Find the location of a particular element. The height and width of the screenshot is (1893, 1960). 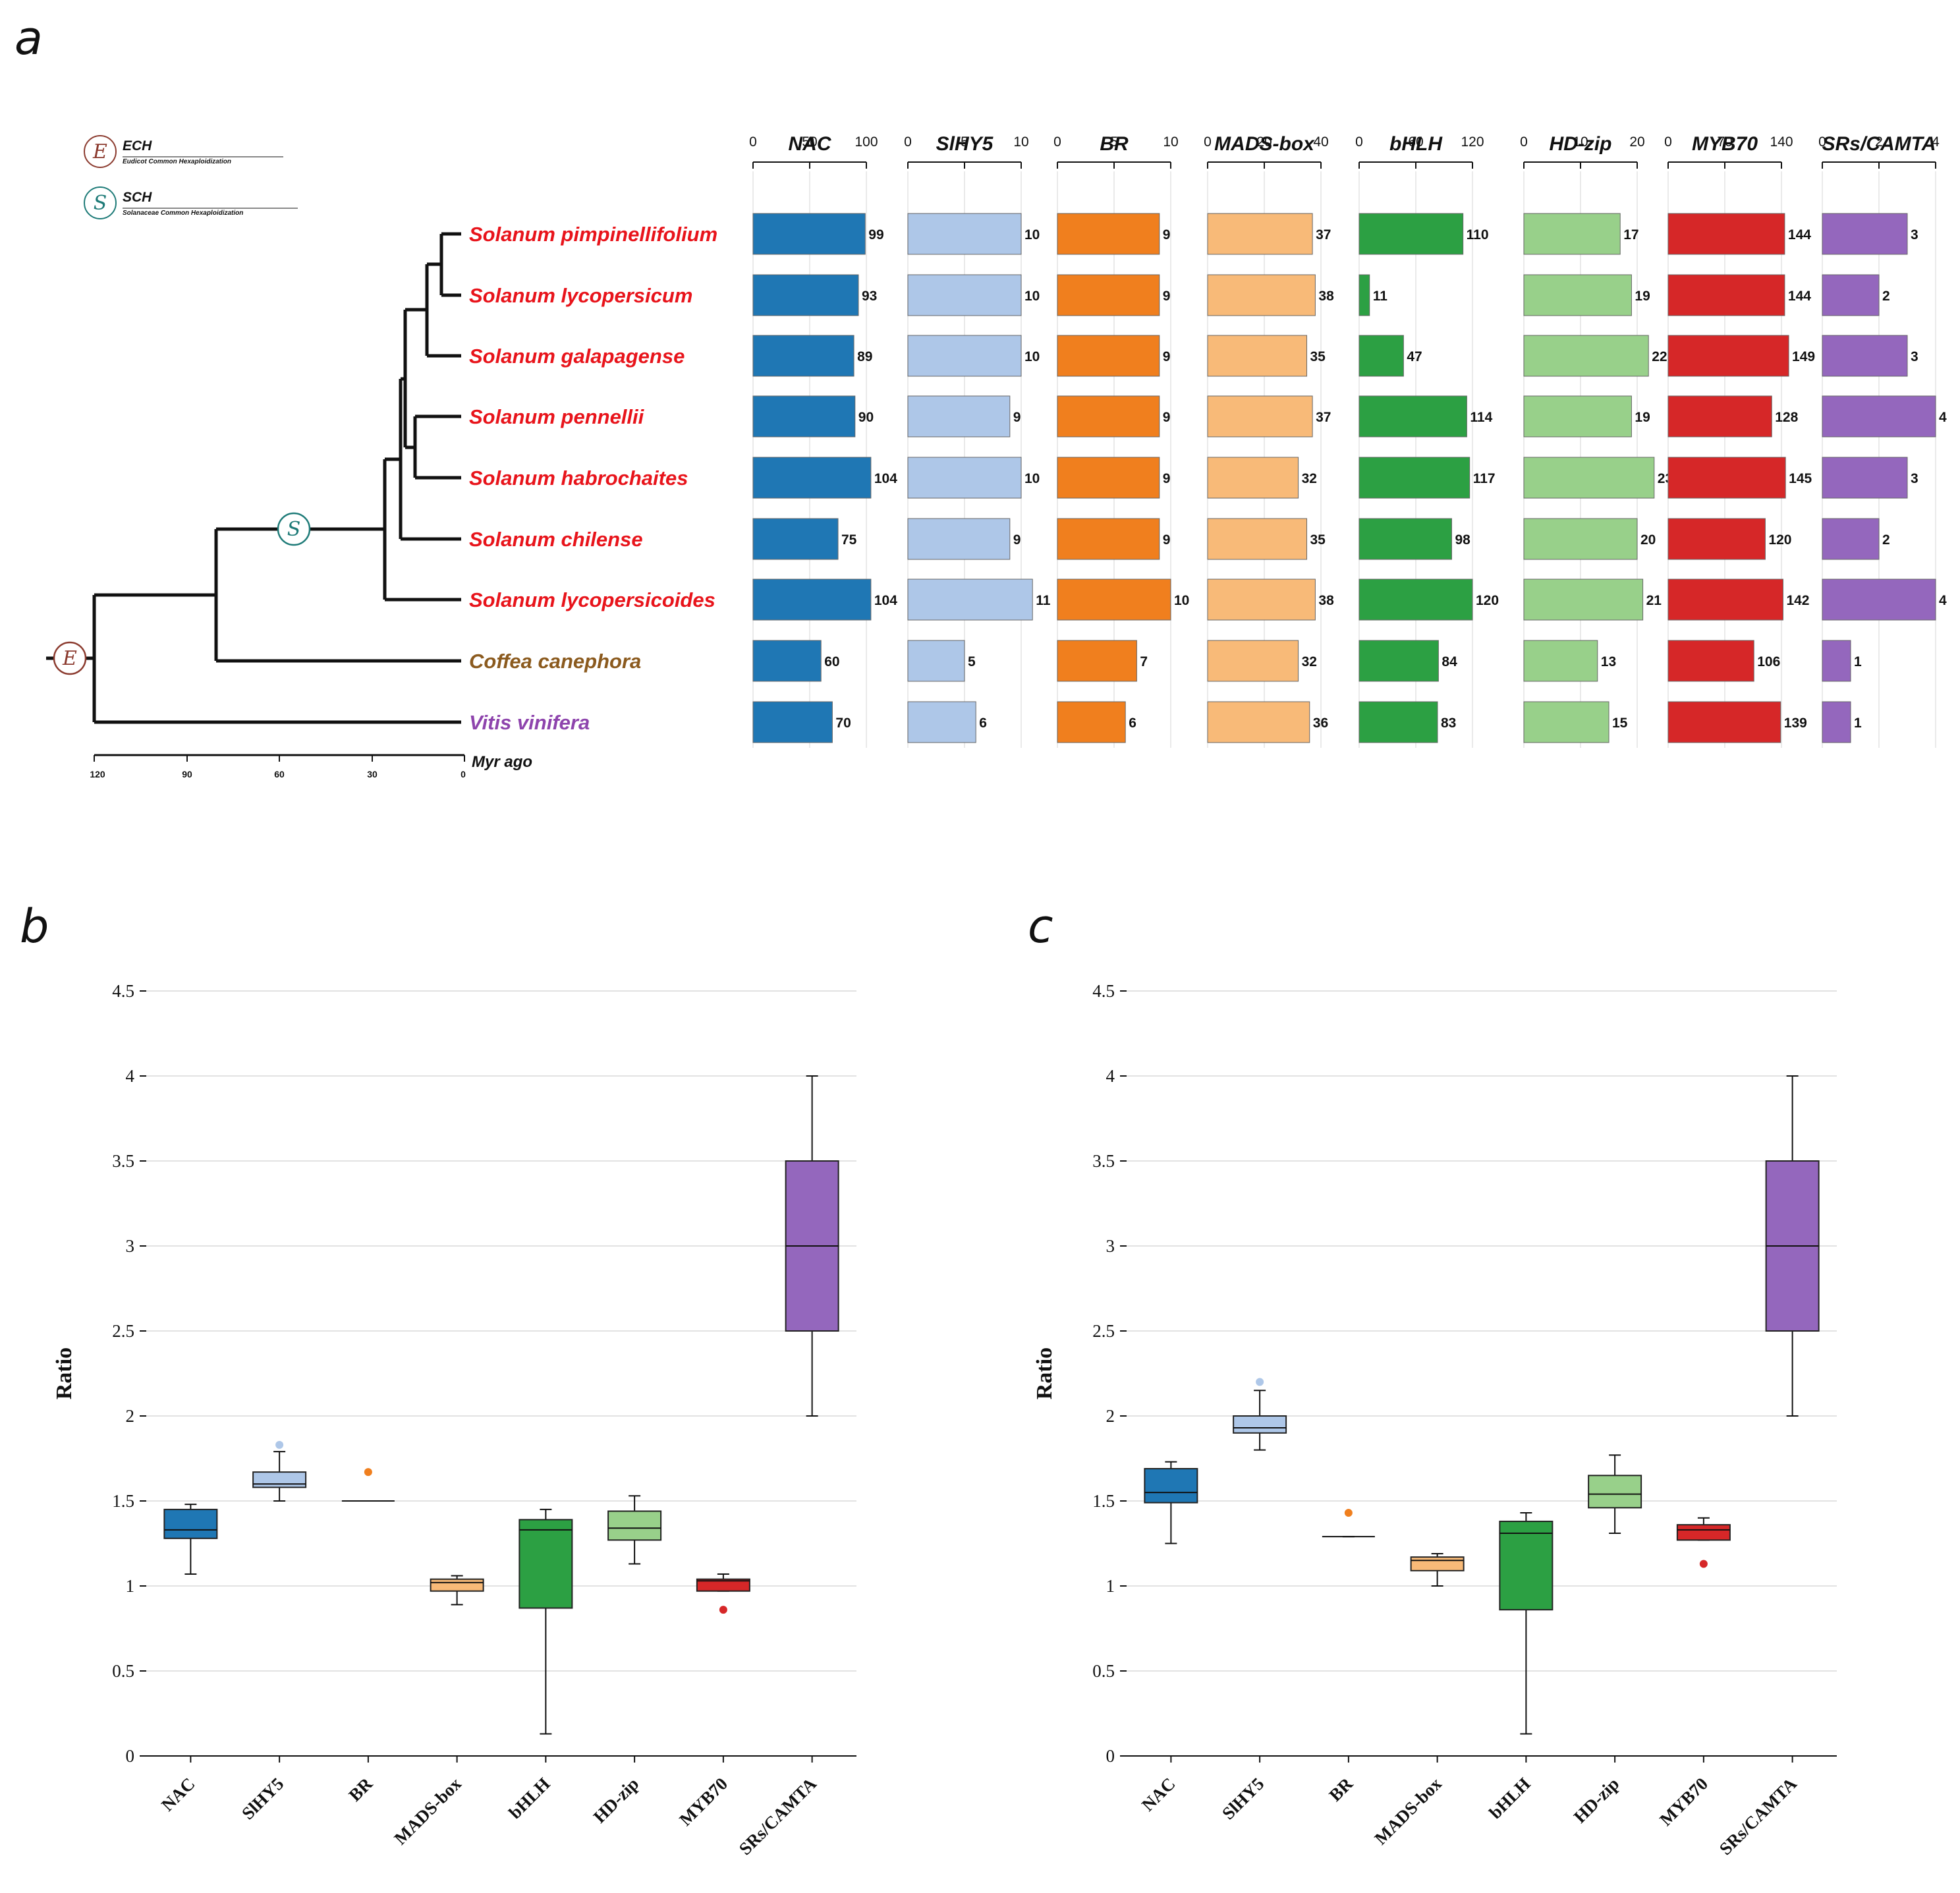

box-y-tick-label: 3 is located at coordinates (1110, 1246).